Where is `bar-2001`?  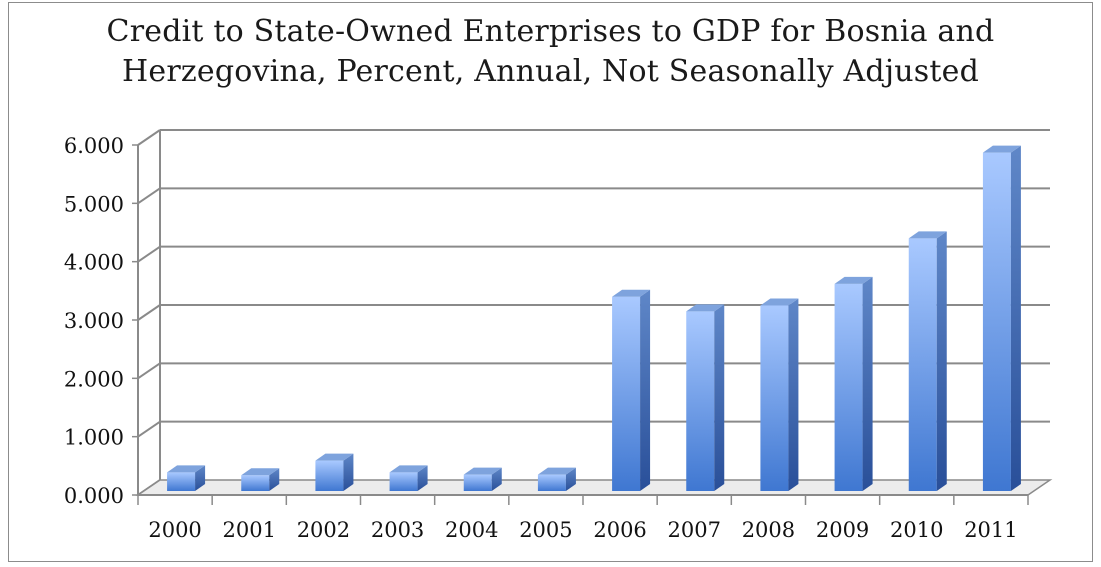 bar-2001 is located at coordinates (260, 479).